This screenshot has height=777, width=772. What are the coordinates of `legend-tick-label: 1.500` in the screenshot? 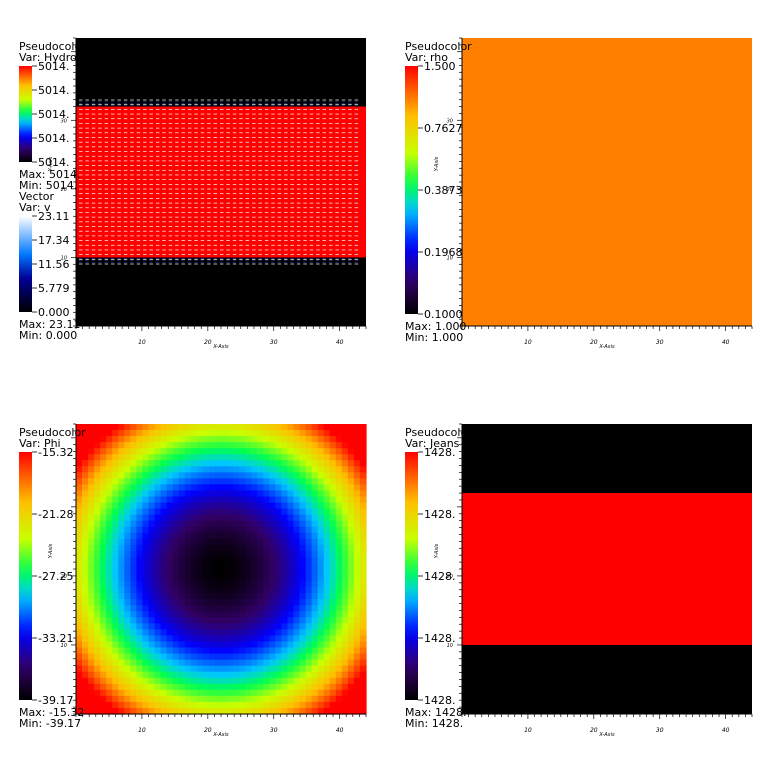 It's located at (440, 66).